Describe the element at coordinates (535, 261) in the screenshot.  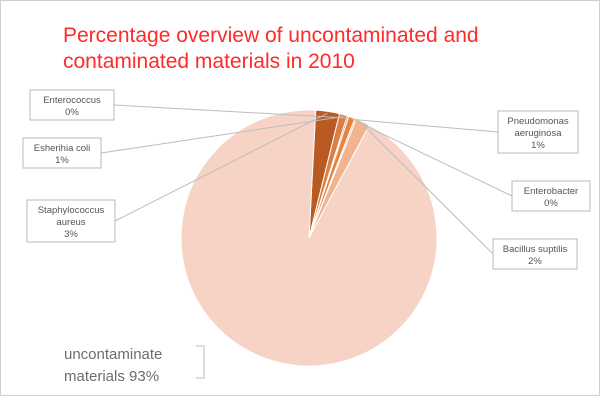
I see `label-text: 2%` at that location.